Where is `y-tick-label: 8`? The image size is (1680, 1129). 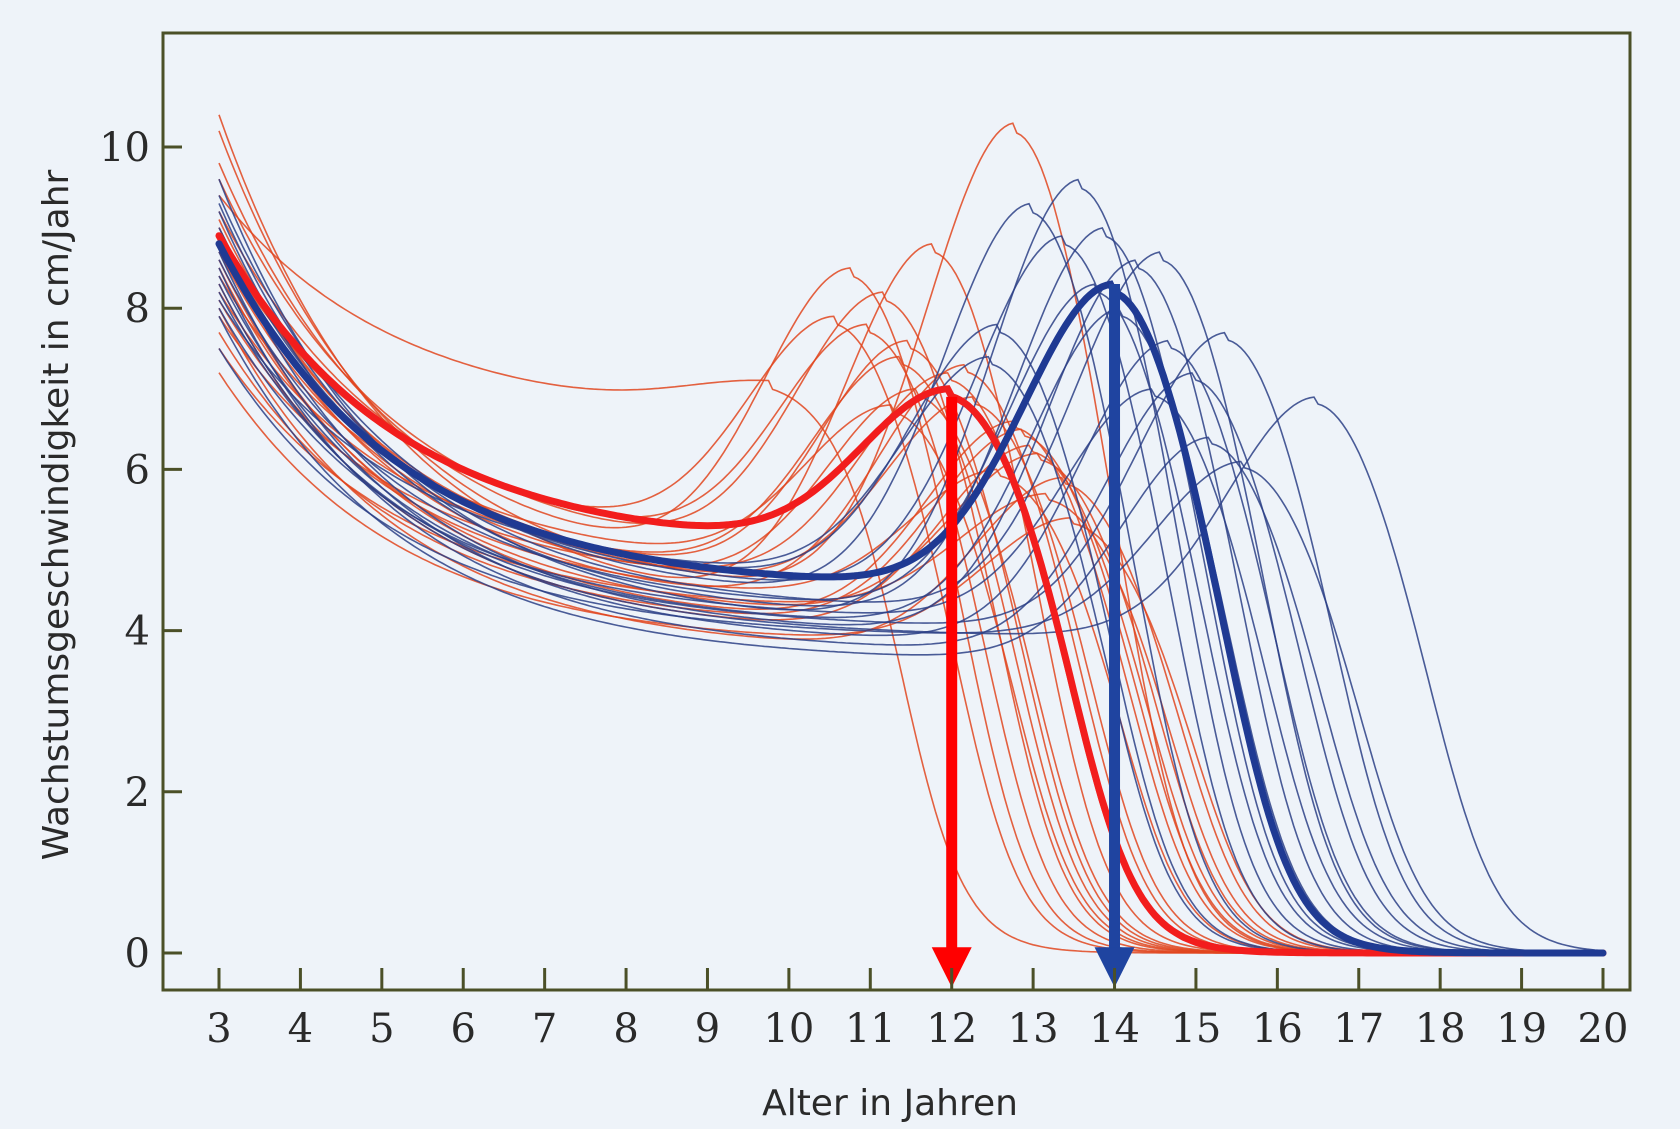
y-tick-label: 8 is located at coordinates (137, 309).